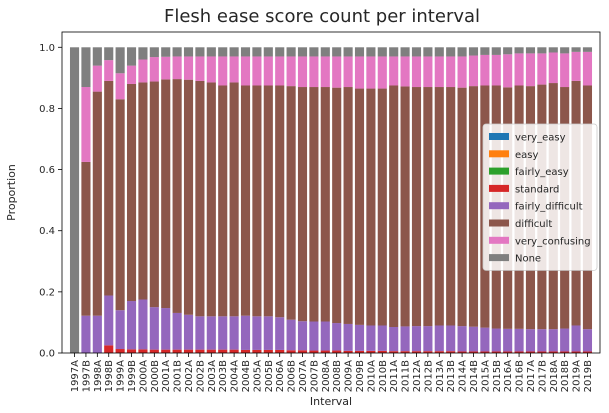 The width and height of the screenshot is (609, 413). What do you see at coordinates (223, 52) in the screenshot?
I see `bar-segment-None-2003B` at bounding box center [223, 52].